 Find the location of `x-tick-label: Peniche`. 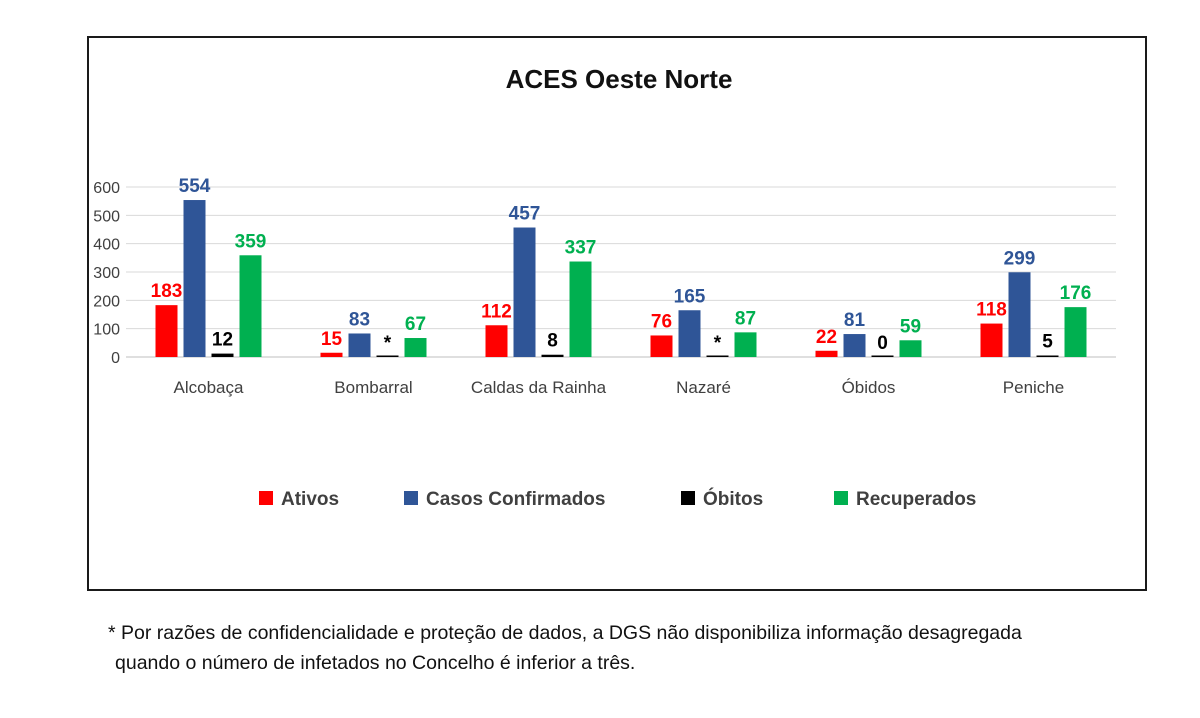

x-tick-label: Peniche is located at coordinates (1033, 387).